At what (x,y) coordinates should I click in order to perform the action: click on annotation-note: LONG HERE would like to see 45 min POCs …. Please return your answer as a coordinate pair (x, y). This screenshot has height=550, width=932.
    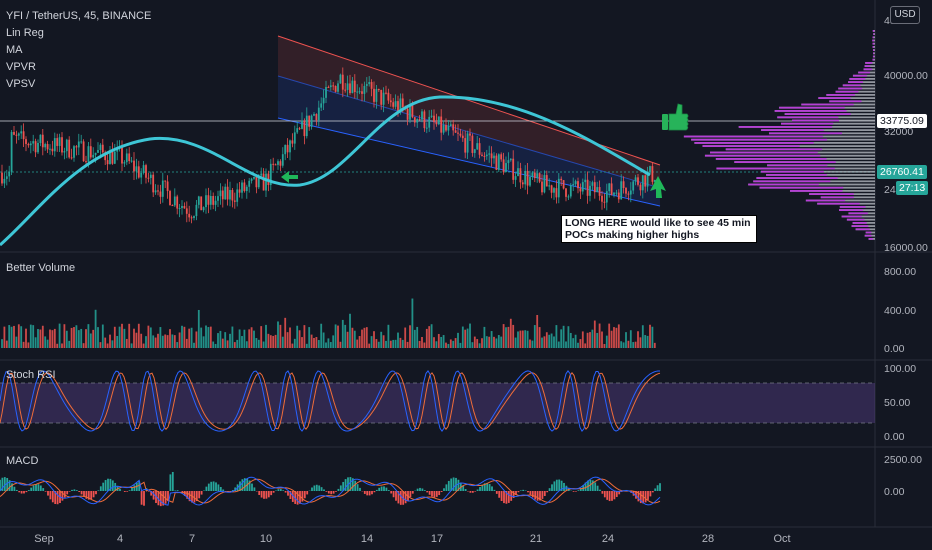
    Looking at the image, I should click on (659, 229).